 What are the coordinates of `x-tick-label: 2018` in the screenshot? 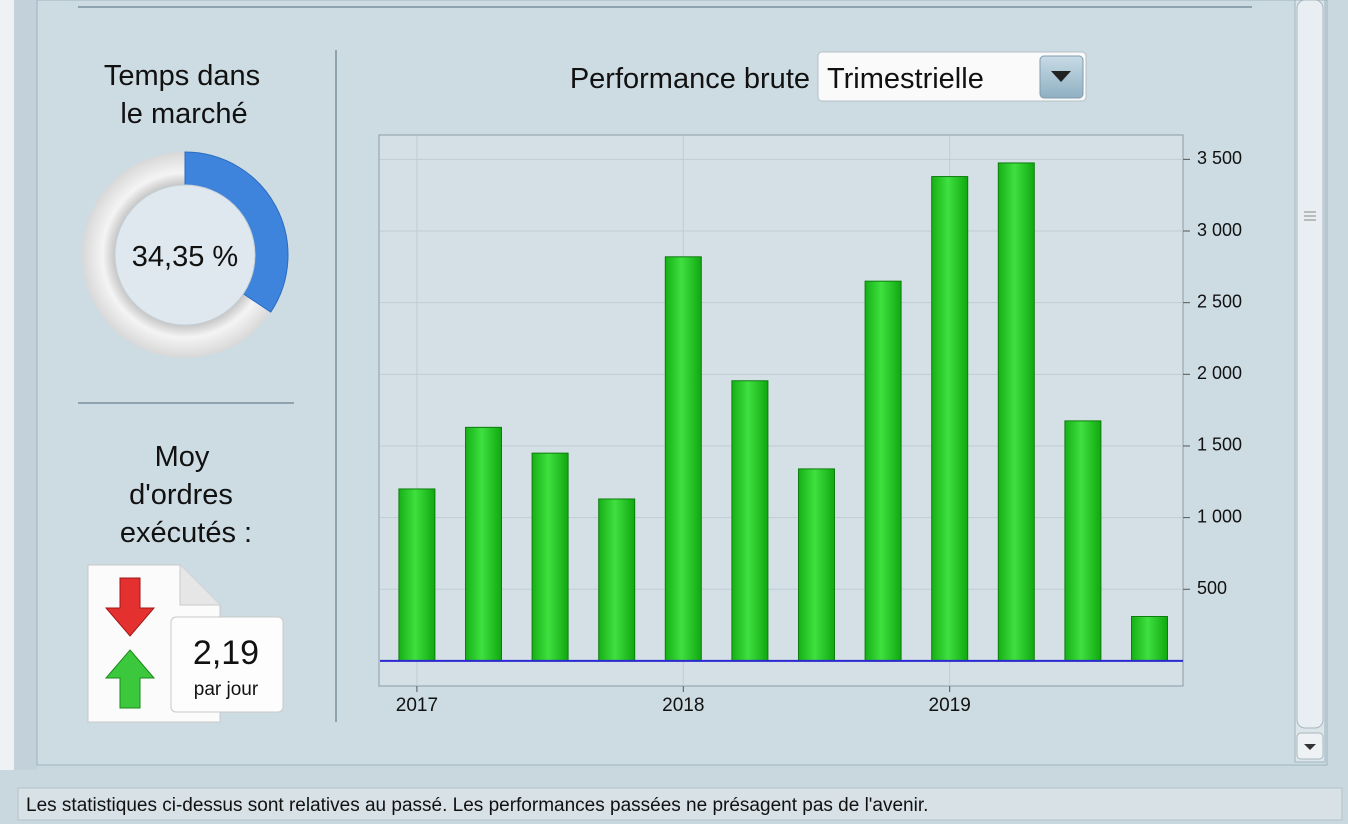 It's located at (683, 705).